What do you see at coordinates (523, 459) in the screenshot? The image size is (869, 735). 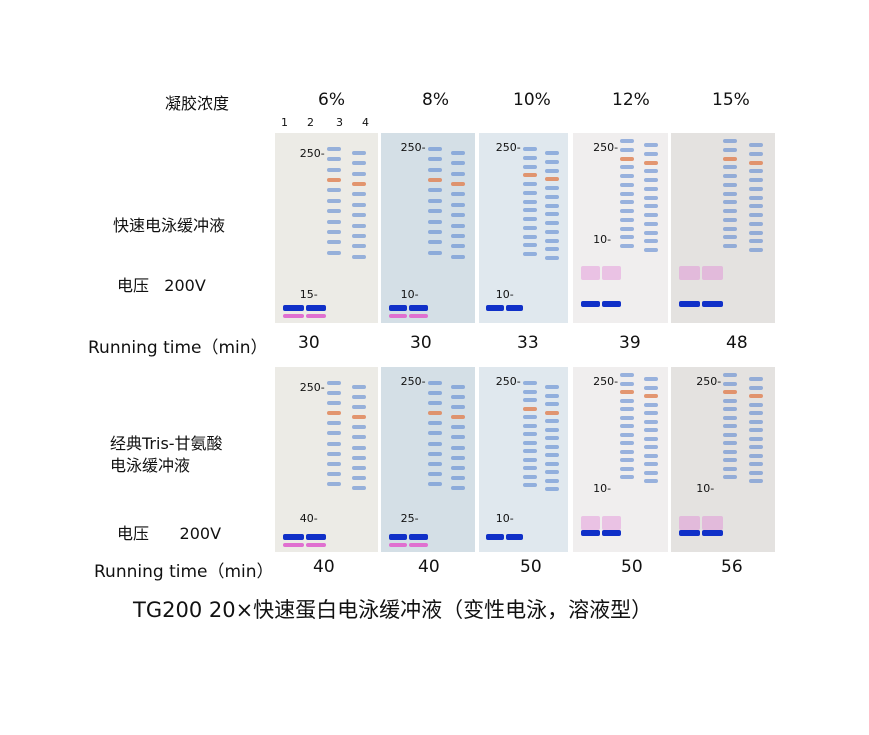 I see `classic-gel-3: 250- 10-` at bounding box center [523, 459].